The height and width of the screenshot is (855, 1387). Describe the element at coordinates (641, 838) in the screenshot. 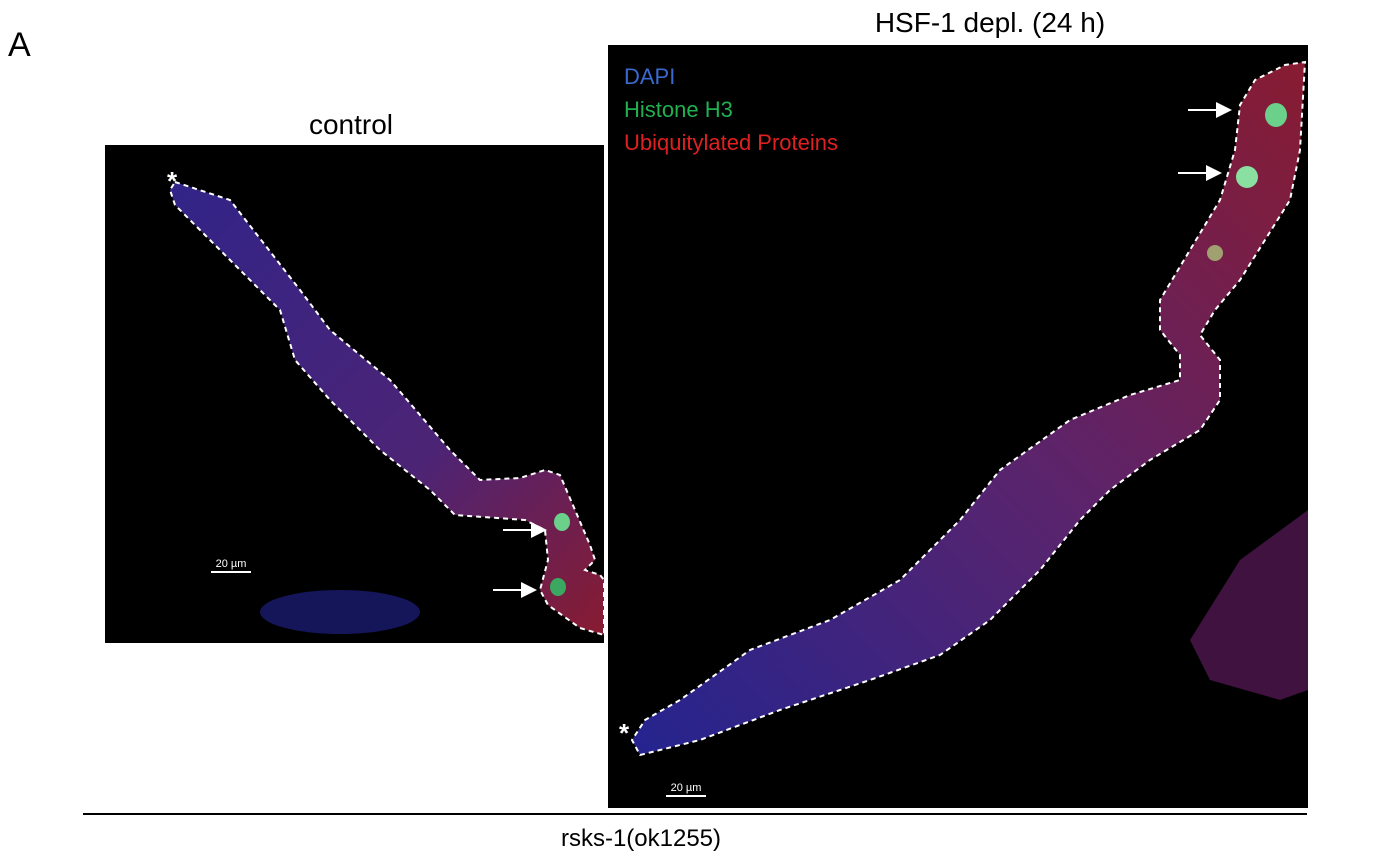

I see `genotype-label: rsks-1(ok1255)` at that location.